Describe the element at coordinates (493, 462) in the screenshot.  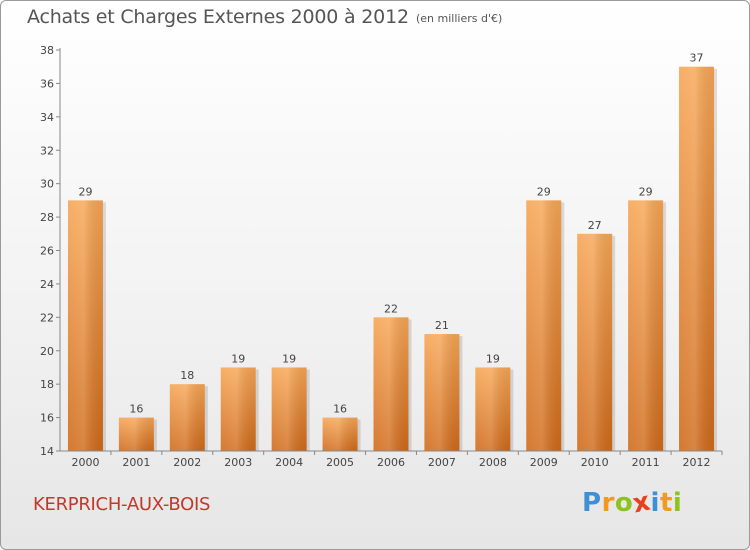
I see `x-tick-label: 2008` at that location.